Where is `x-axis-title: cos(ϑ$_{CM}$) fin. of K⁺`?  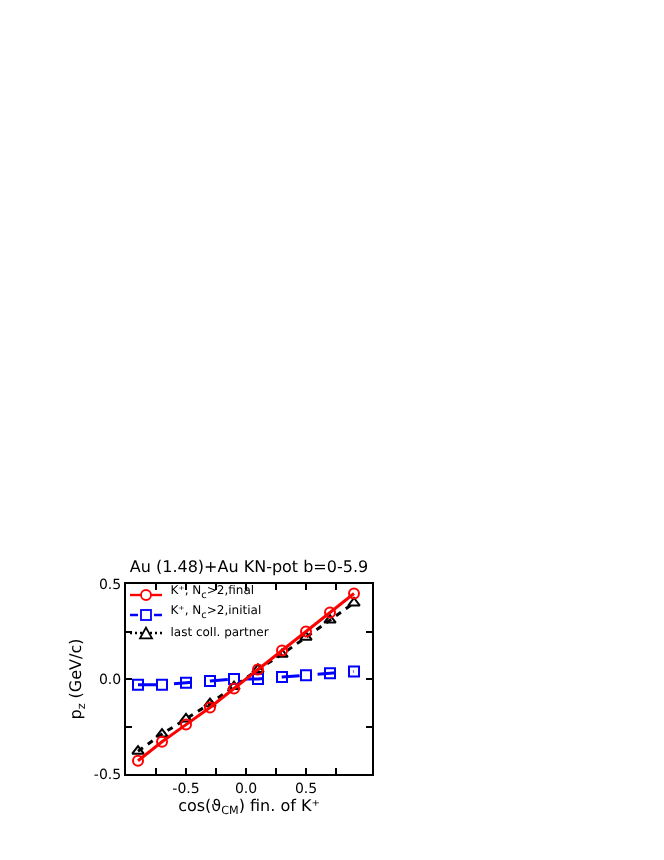 x-axis-title: cos(ϑ$_{CM}$) fin. of K⁺ is located at coordinates (249, 808).